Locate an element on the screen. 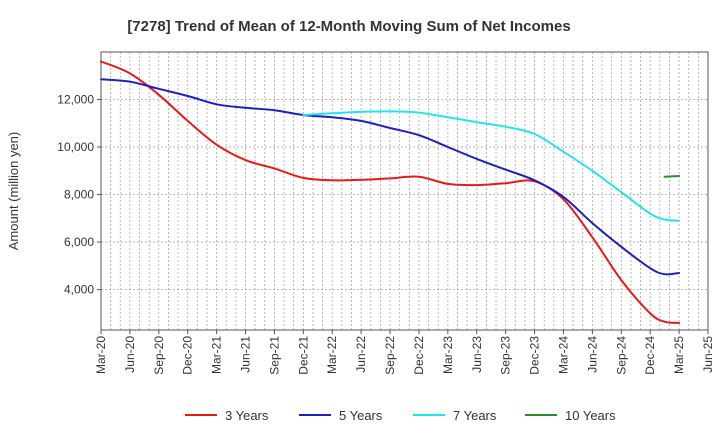 The height and width of the screenshot is (445, 720). legend-label-7-years: 7 Years is located at coordinates (475, 415).